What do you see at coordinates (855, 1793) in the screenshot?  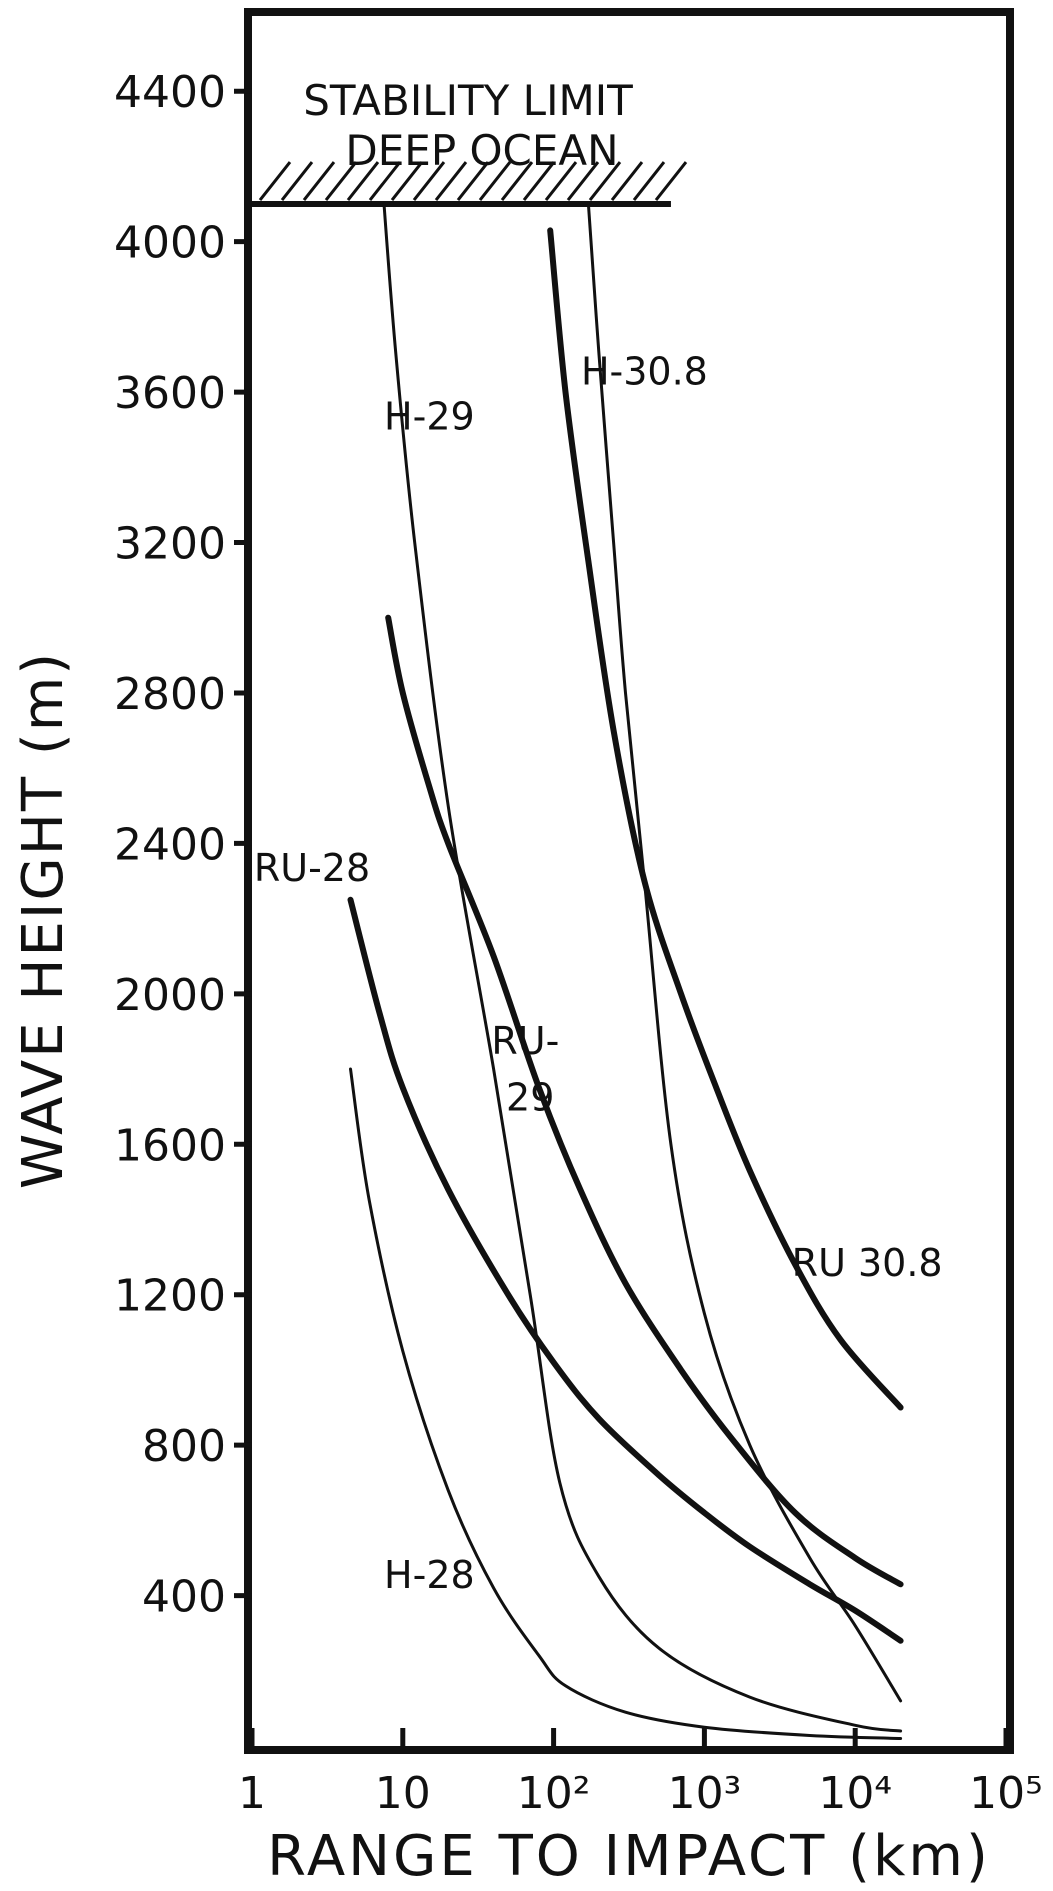 I see `x-tick-label: 10⁴` at bounding box center [855, 1793].